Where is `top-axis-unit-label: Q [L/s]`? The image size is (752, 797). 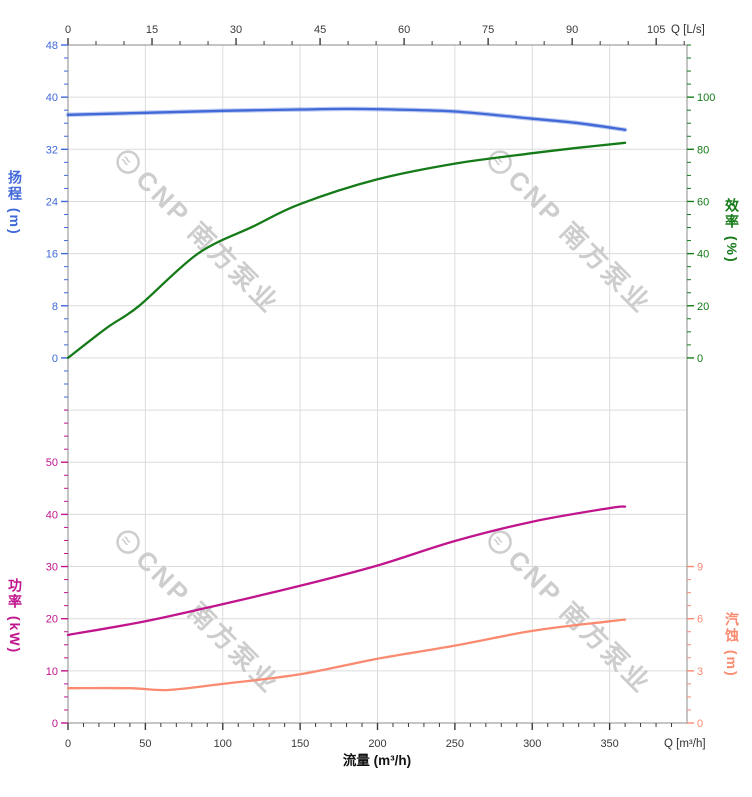
top-axis-unit-label: Q [L/s] is located at coordinates (688, 30).